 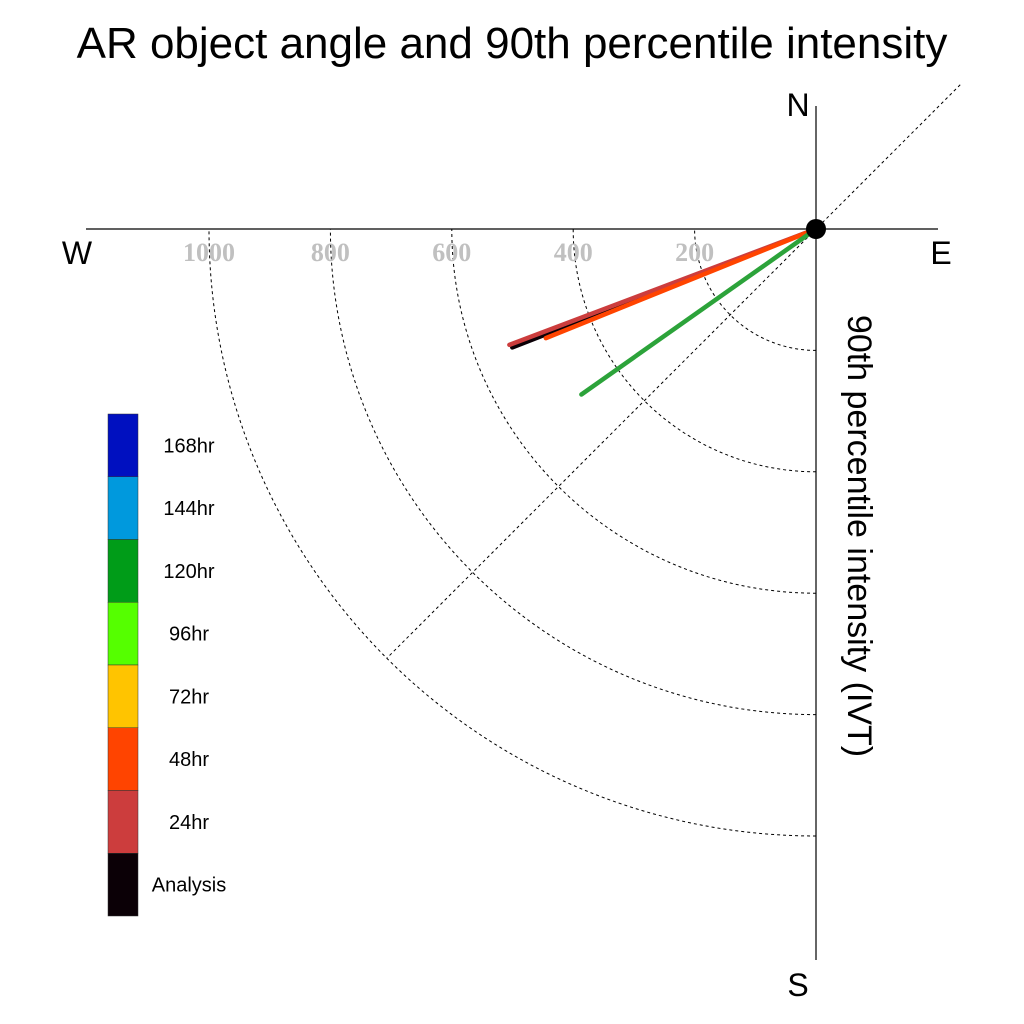 I want to click on legend-label: 48hr, so click(x=189, y=760).